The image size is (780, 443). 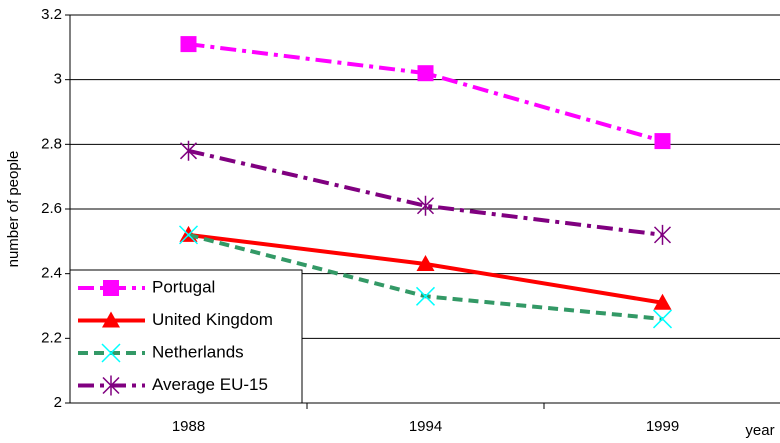 I want to click on y-tick-label: 3, so click(x=58, y=79).